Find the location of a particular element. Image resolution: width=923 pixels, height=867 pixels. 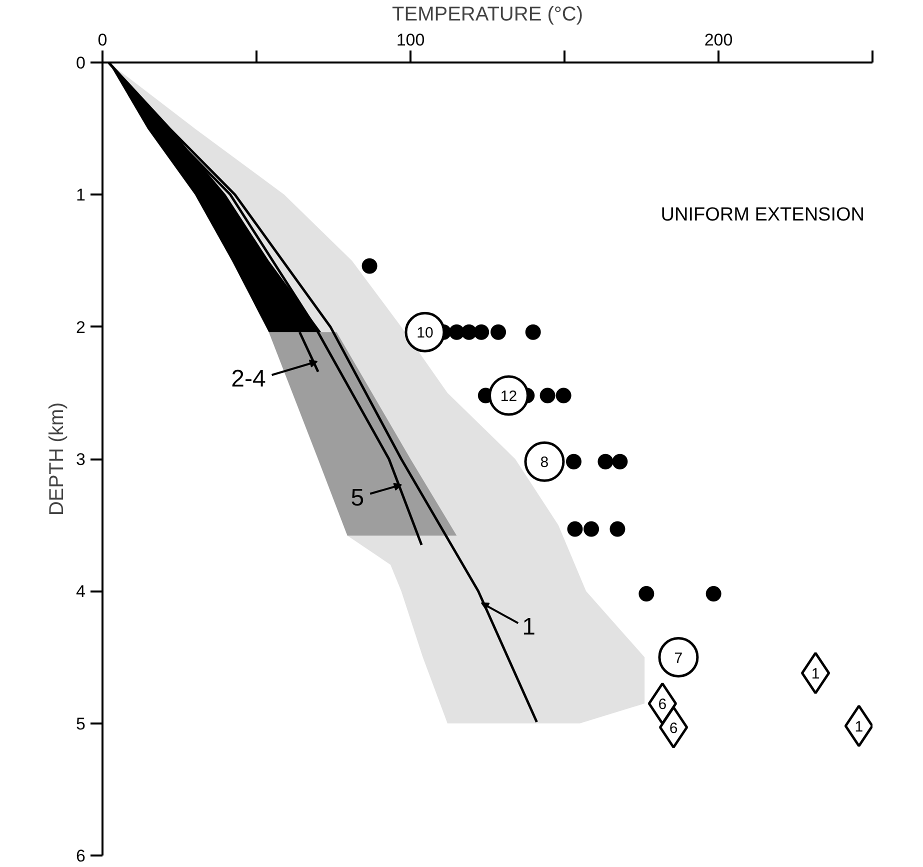

y-tick-label: 3 is located at coordinates (81, 459).